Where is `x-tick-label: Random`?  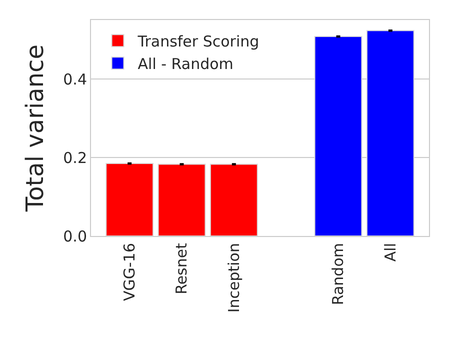 x-tick-label: Random is located at coordinates (338, 274).